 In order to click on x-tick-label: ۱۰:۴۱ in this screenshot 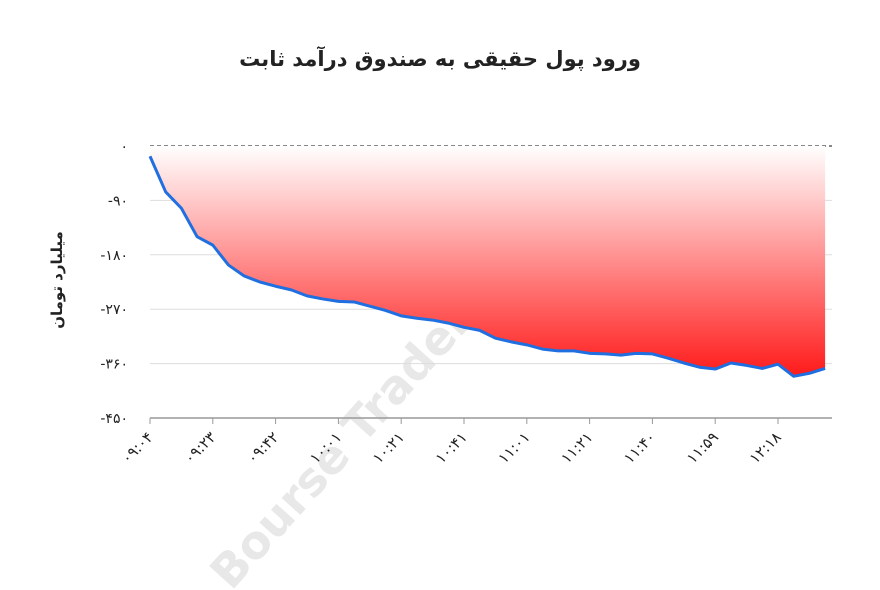, I will do `click(451, 447)`.